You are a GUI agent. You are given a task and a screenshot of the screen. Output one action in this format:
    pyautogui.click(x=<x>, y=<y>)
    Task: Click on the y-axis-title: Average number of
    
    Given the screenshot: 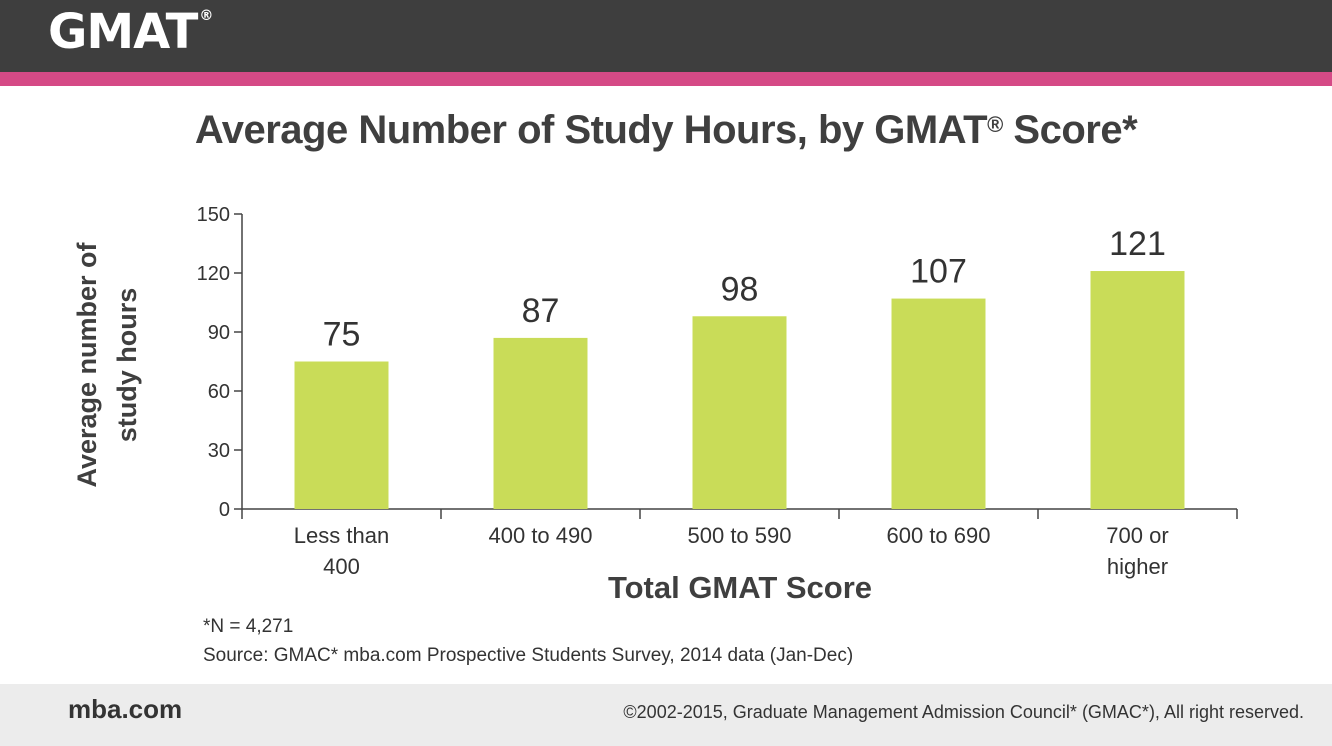 What is the action you would take?
    pyautogui.click(x=87, y=364)
    